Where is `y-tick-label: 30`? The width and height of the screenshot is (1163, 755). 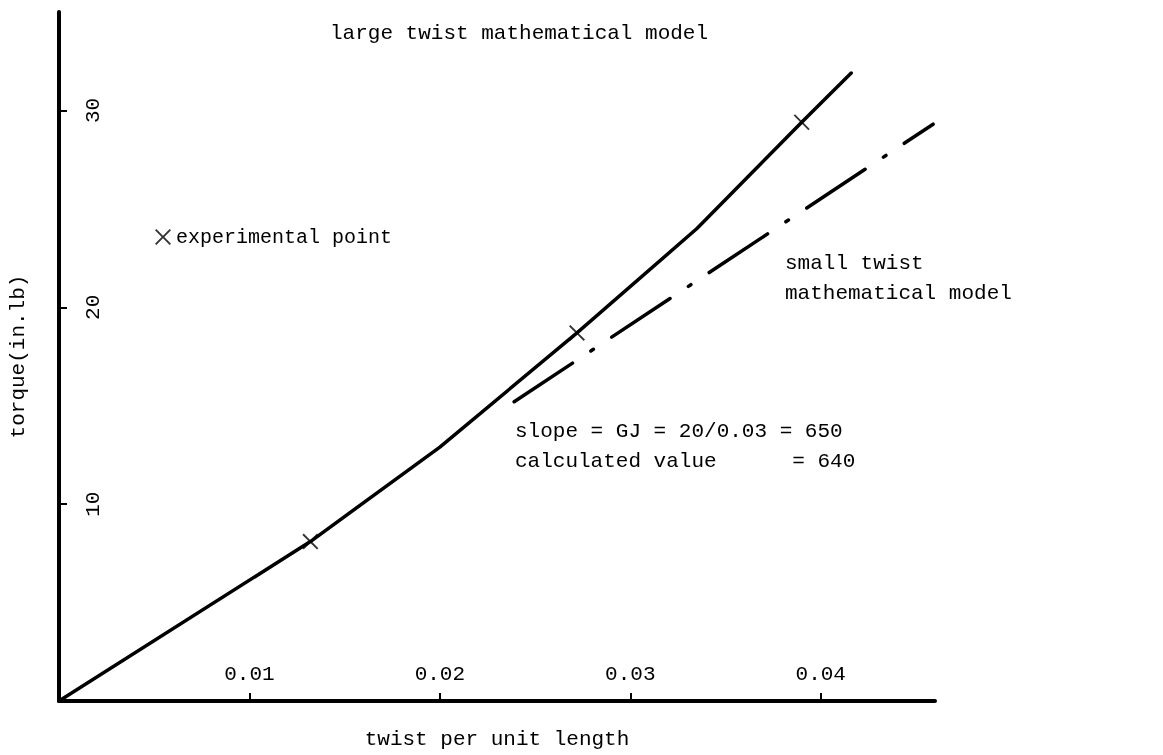 y-tick-label: 30 is located at coordinates (93, 110).